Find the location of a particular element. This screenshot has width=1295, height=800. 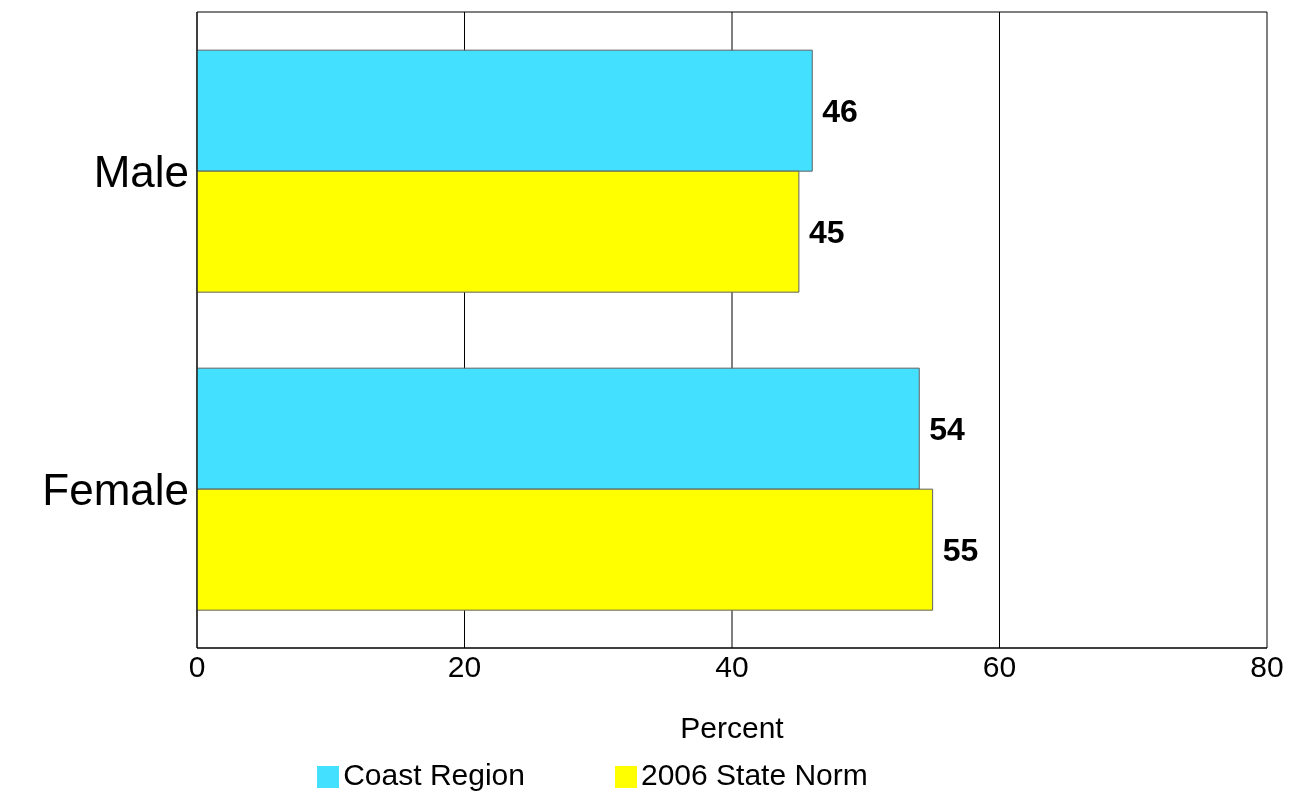

data-label: 55 is located at coordinates (960, 550).